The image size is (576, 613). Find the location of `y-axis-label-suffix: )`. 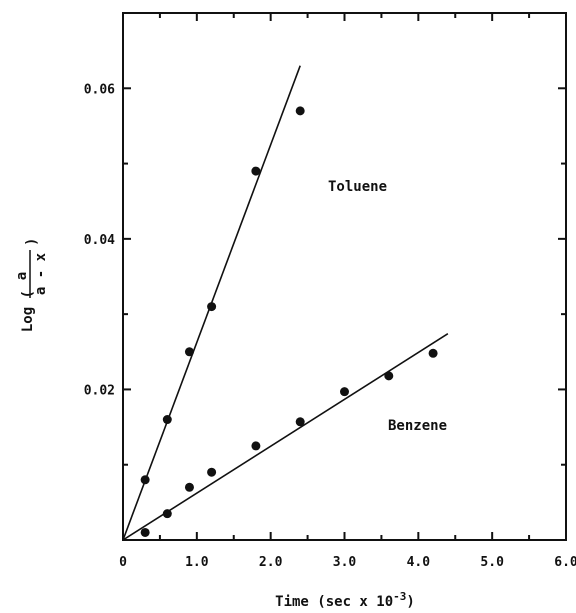

y-axis-label-suffix: ) is located at coordinates (32, 242).